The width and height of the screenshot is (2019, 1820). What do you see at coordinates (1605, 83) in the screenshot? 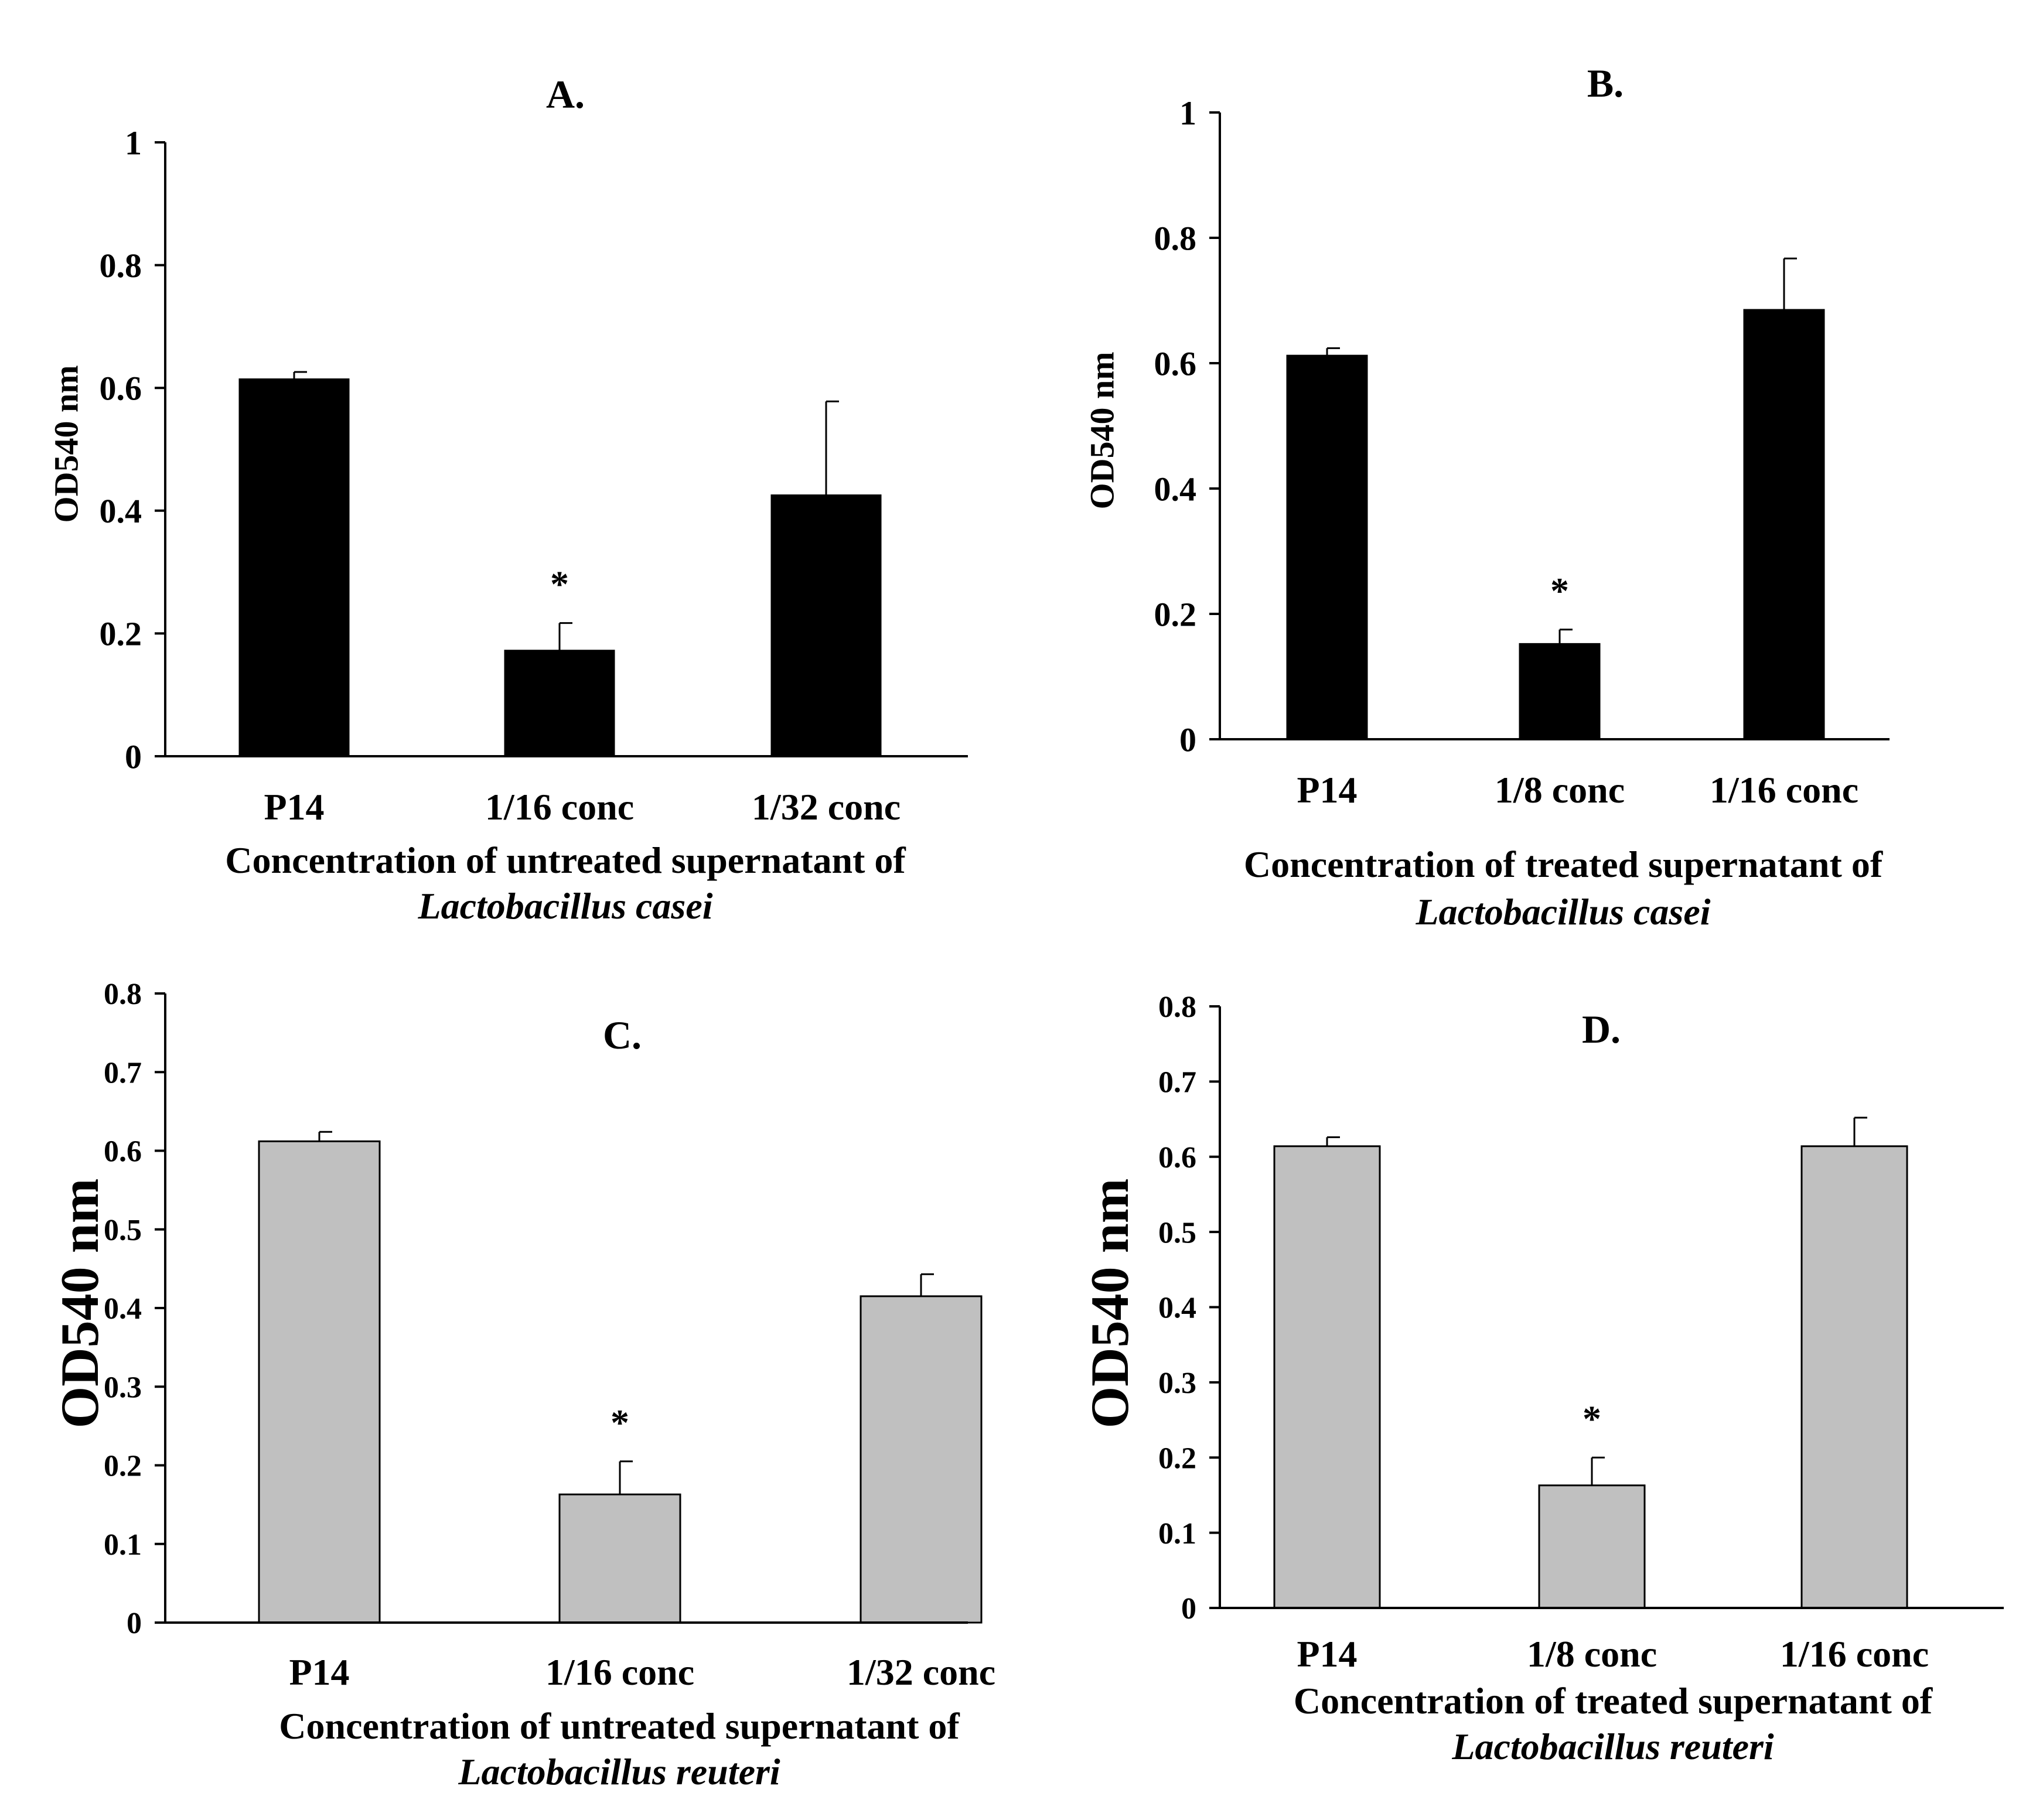
I see `panel-title: B.` at bounding box center [1605, 83].